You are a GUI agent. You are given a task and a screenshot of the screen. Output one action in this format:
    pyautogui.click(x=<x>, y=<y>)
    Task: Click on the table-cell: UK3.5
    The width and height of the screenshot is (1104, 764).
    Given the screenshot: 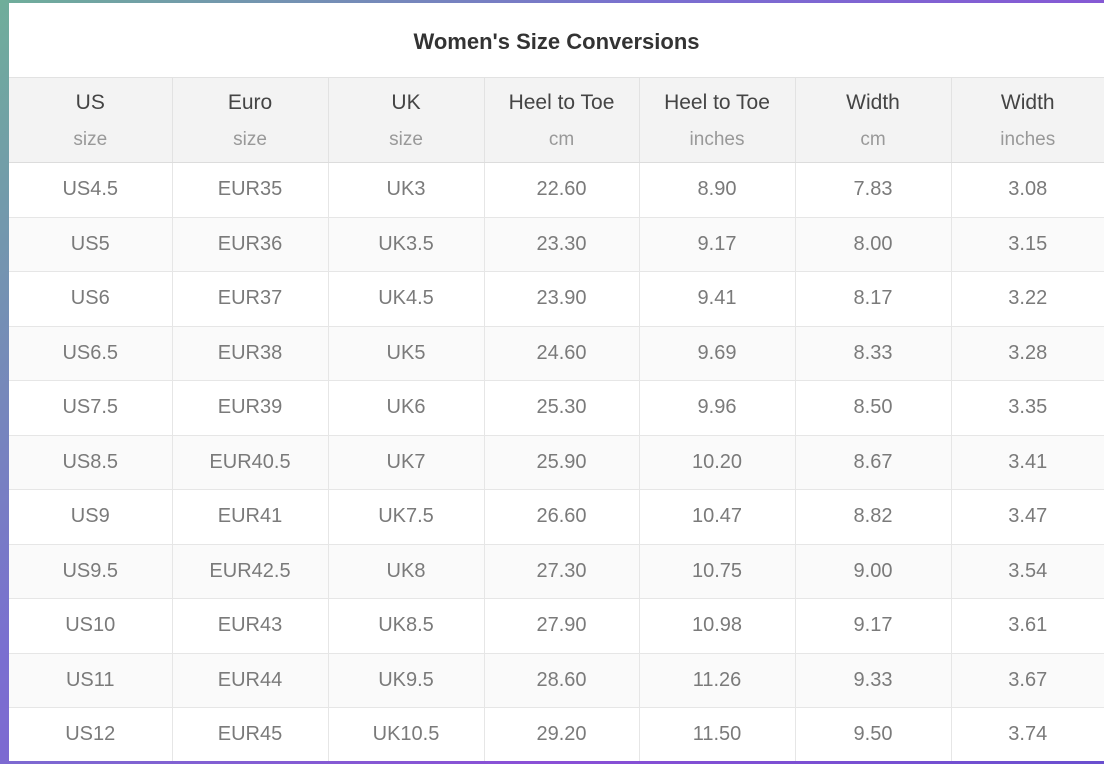 What is the action you would take?
    pyautogui.click(x=406, y=244)
    